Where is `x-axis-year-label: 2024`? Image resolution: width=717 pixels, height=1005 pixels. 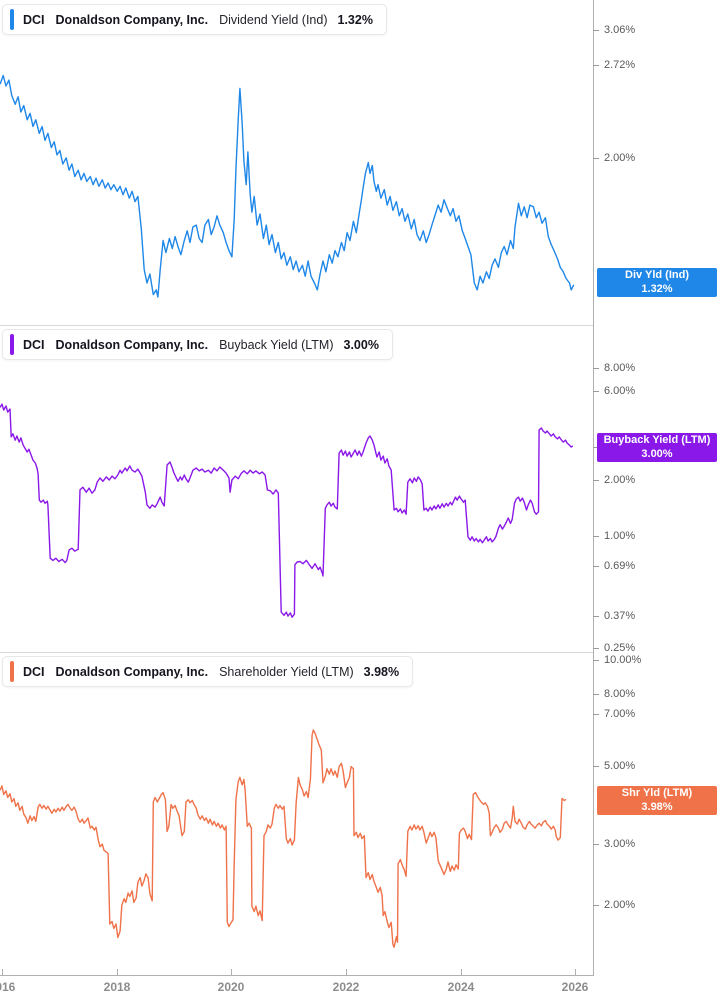 x-axis-year-label: 2024 is located at coordinates (461, 987).